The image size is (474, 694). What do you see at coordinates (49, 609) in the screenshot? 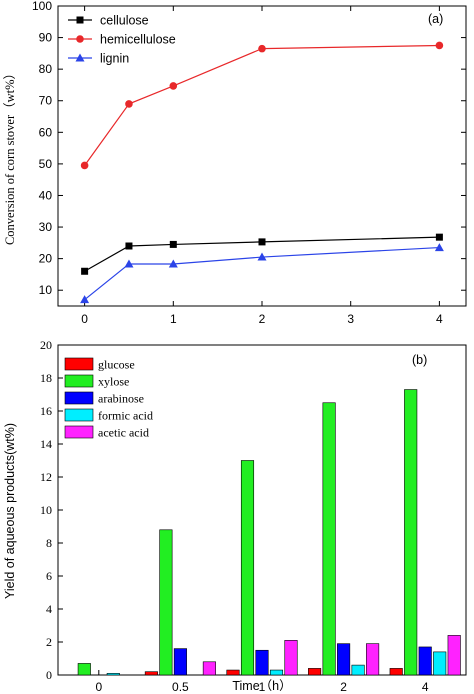
I see `y-tick-label: 4` at bounding box center [49, 609].